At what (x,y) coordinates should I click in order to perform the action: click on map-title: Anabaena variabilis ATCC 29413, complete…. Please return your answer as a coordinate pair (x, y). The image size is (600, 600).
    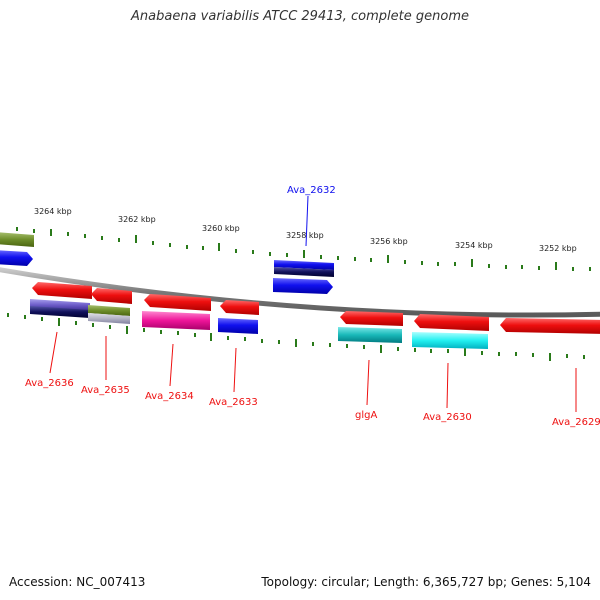
    Looking at the image, I should click on (300, 16).